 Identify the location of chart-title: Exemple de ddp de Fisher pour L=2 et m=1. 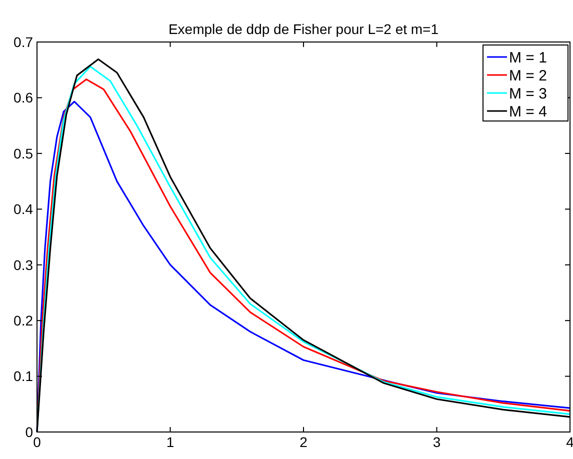
(303, 29).